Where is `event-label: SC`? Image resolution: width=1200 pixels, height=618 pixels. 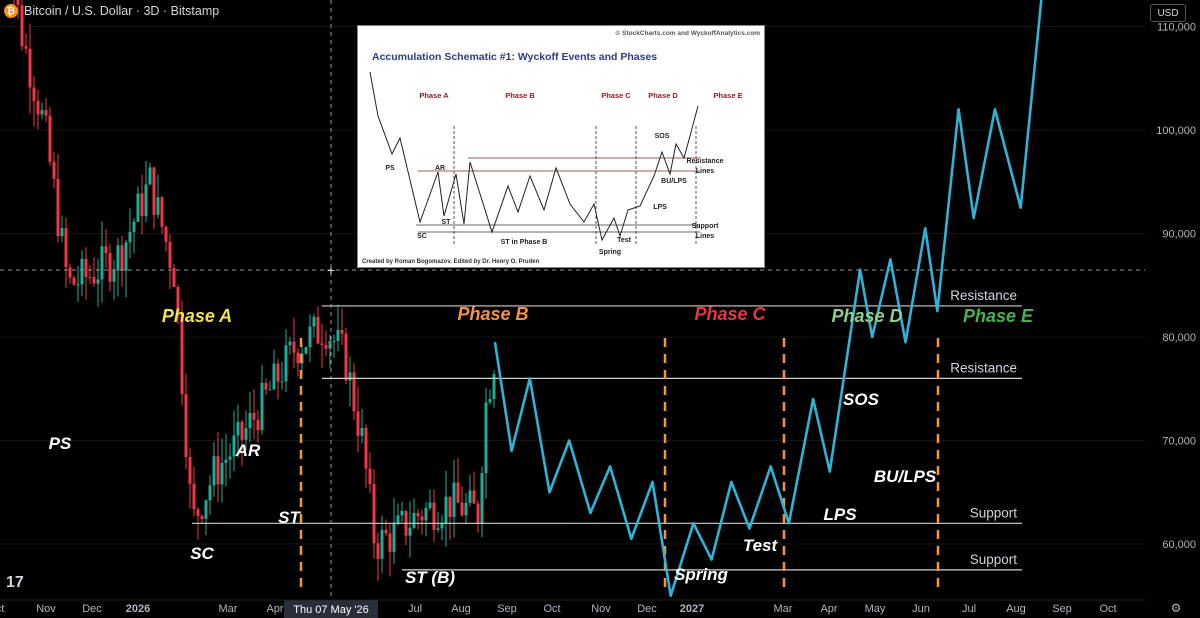
event-label: SC is located at coordinates (202, 553).